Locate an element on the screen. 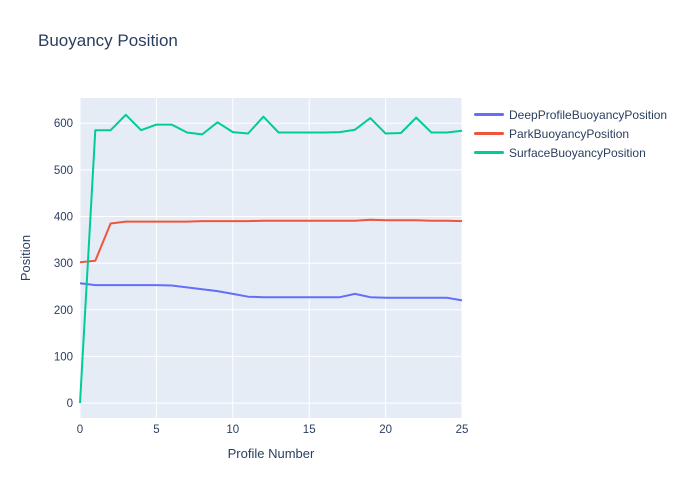 This screenshot has height=500, width=700. y-axis-title: Position is located at coordinates (25, 258).